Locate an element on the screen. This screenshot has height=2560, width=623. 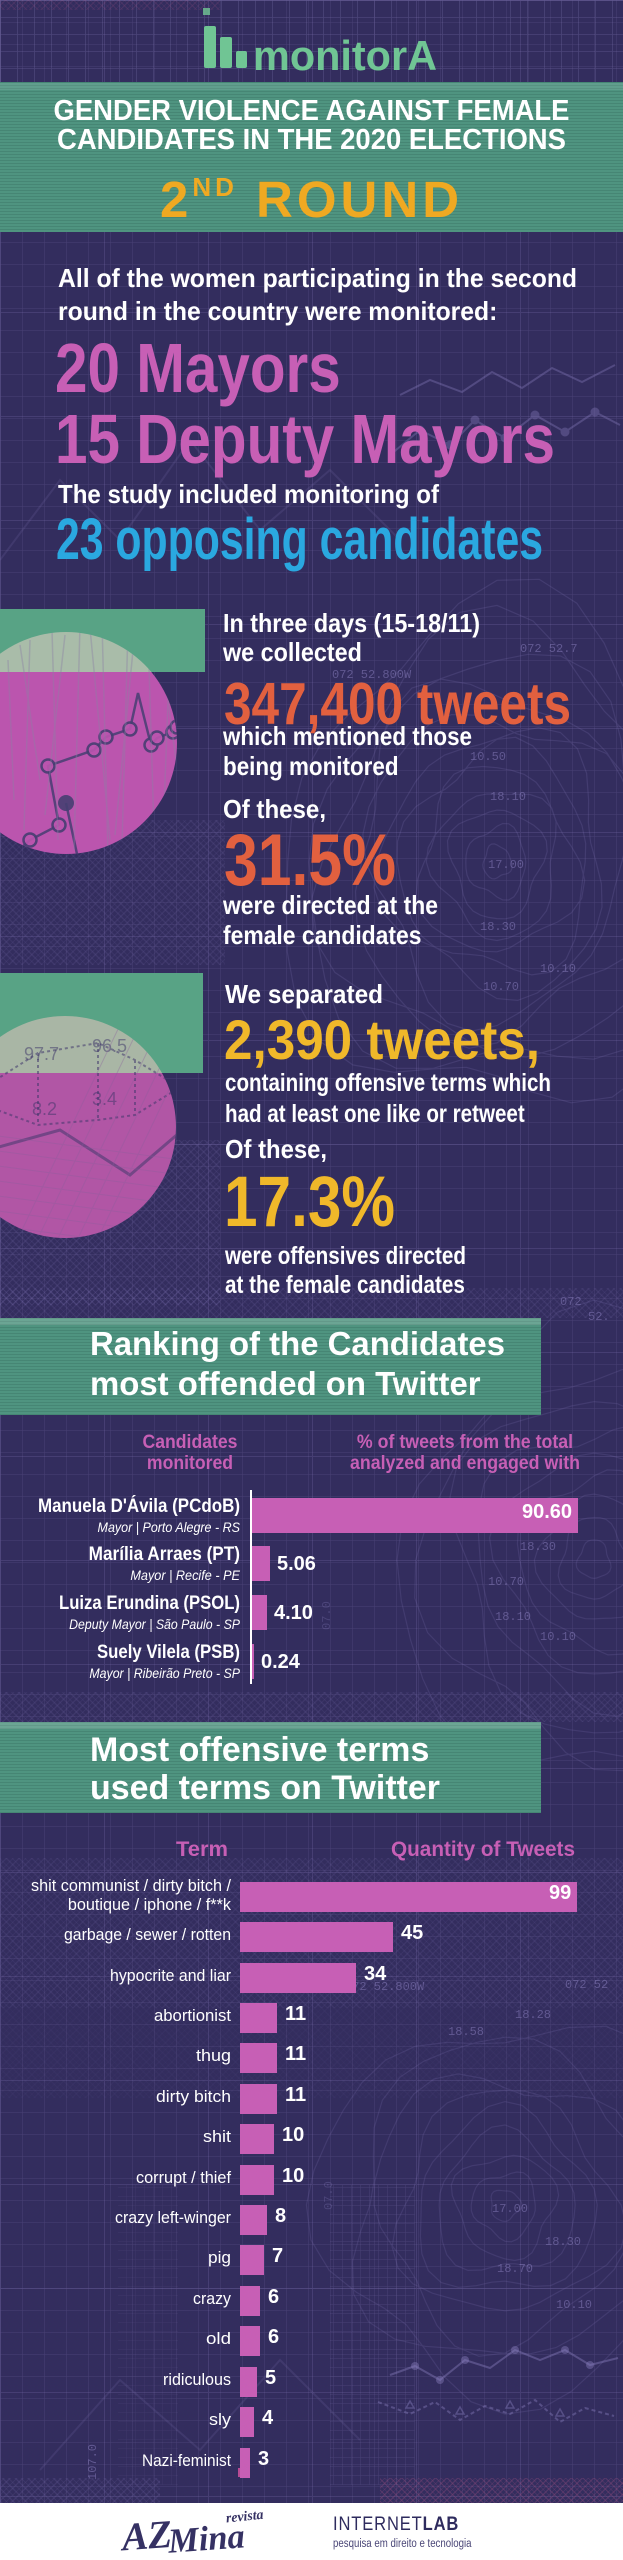
svg-text: monitorA is located at coordinates (345, 55).